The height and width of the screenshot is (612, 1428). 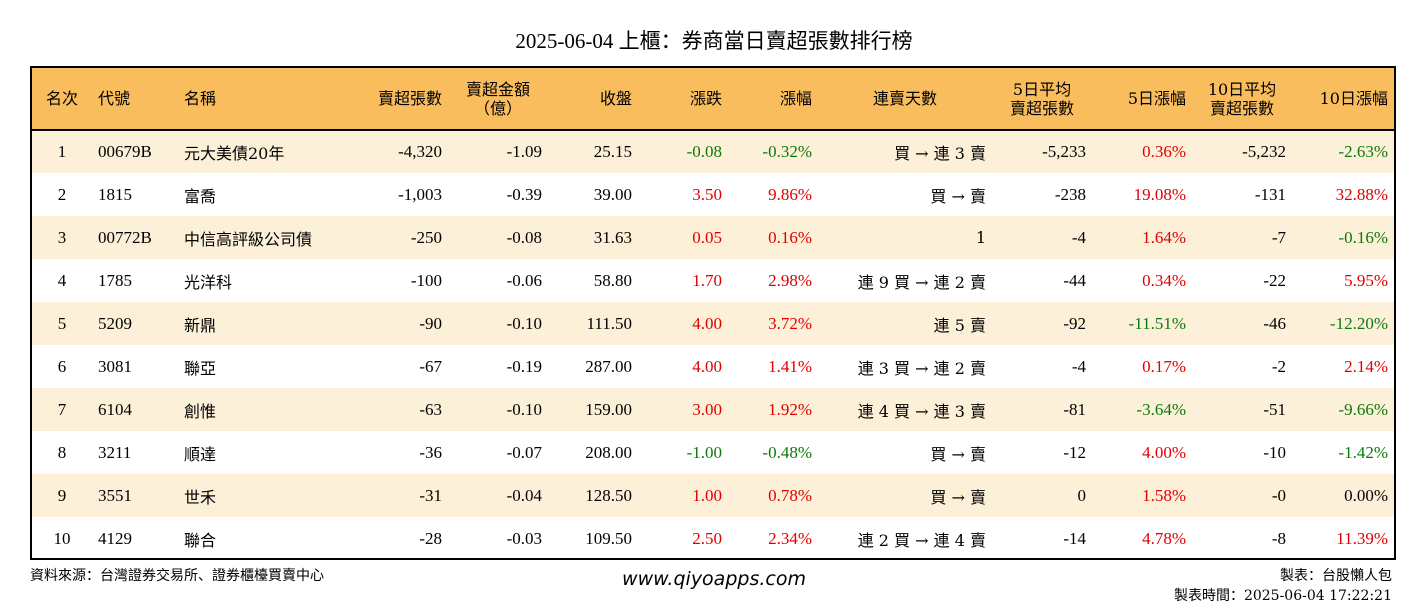 I want to click on cell-close: 58.80, so click(x=612, y=280).